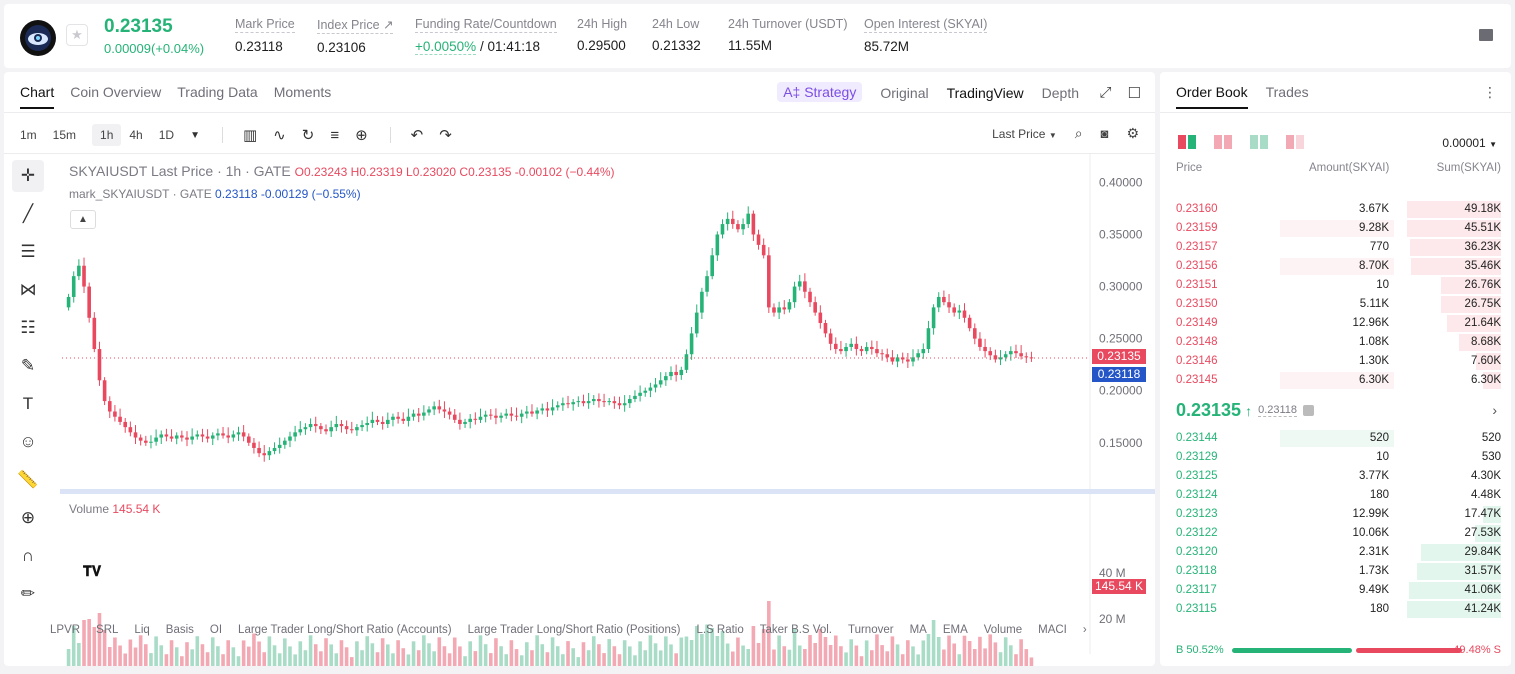  I want to click on bid-row: 0.23144 520 520, so click(1338, 438).